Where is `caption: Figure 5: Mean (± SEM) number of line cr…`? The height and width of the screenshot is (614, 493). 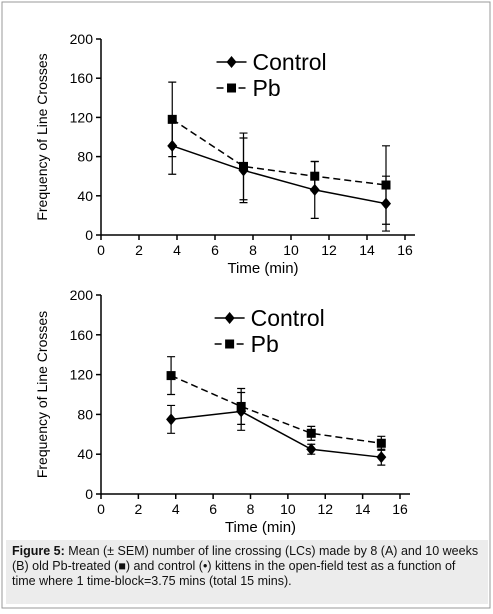 caption: Figure 5: Mean (± SEM) number of line cr… is located at coordinates (247, 572).